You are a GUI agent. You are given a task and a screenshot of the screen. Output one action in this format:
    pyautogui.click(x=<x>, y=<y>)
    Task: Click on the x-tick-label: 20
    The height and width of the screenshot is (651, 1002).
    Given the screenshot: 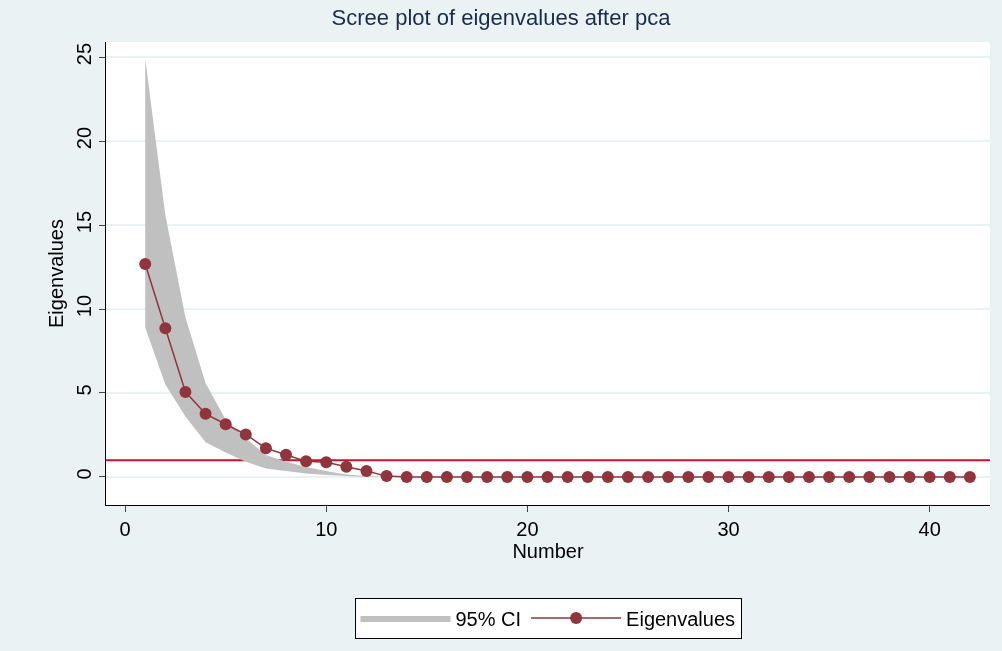 What is the action you would take?
    pyautogui.click(x=527, y=529)
    